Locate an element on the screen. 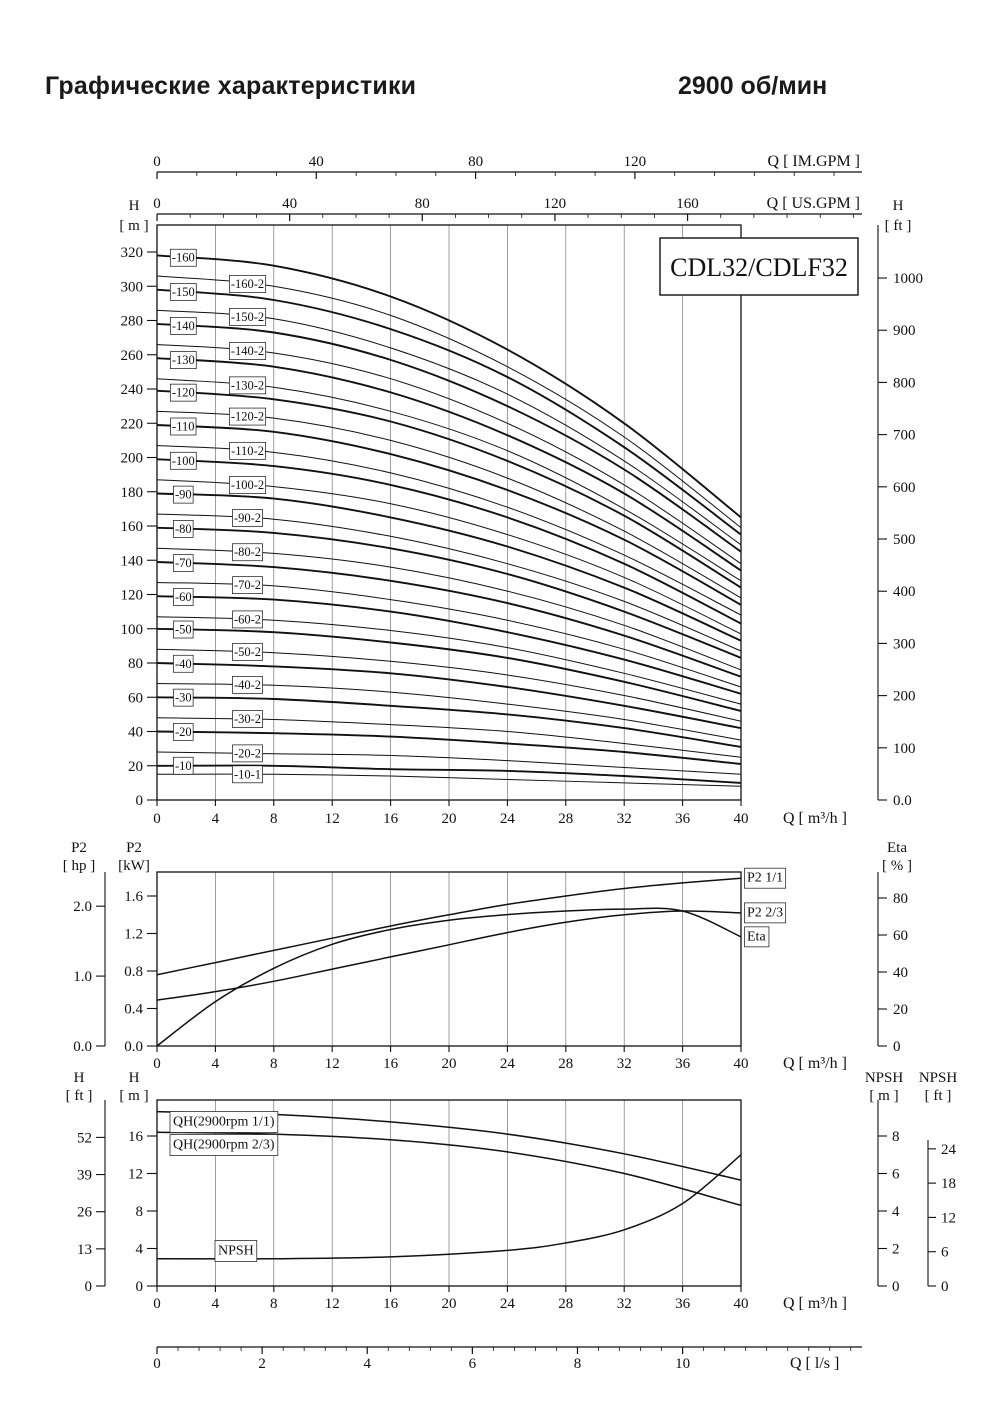 This screenshot has height=1417, width=991. h-ft2-tick-label: 52 is located at coordinates (84, 1138).